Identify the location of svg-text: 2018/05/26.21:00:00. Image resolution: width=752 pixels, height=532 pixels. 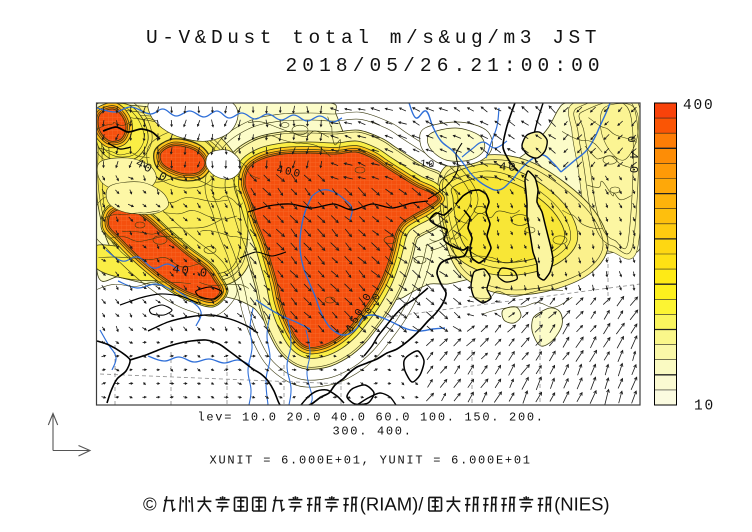
(445, 66).